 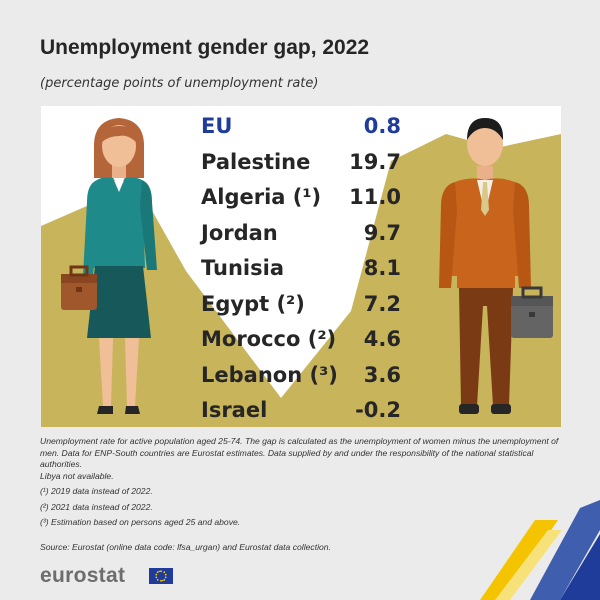 I want to click on row-label: Tunisia, so click(x=242, y=268).